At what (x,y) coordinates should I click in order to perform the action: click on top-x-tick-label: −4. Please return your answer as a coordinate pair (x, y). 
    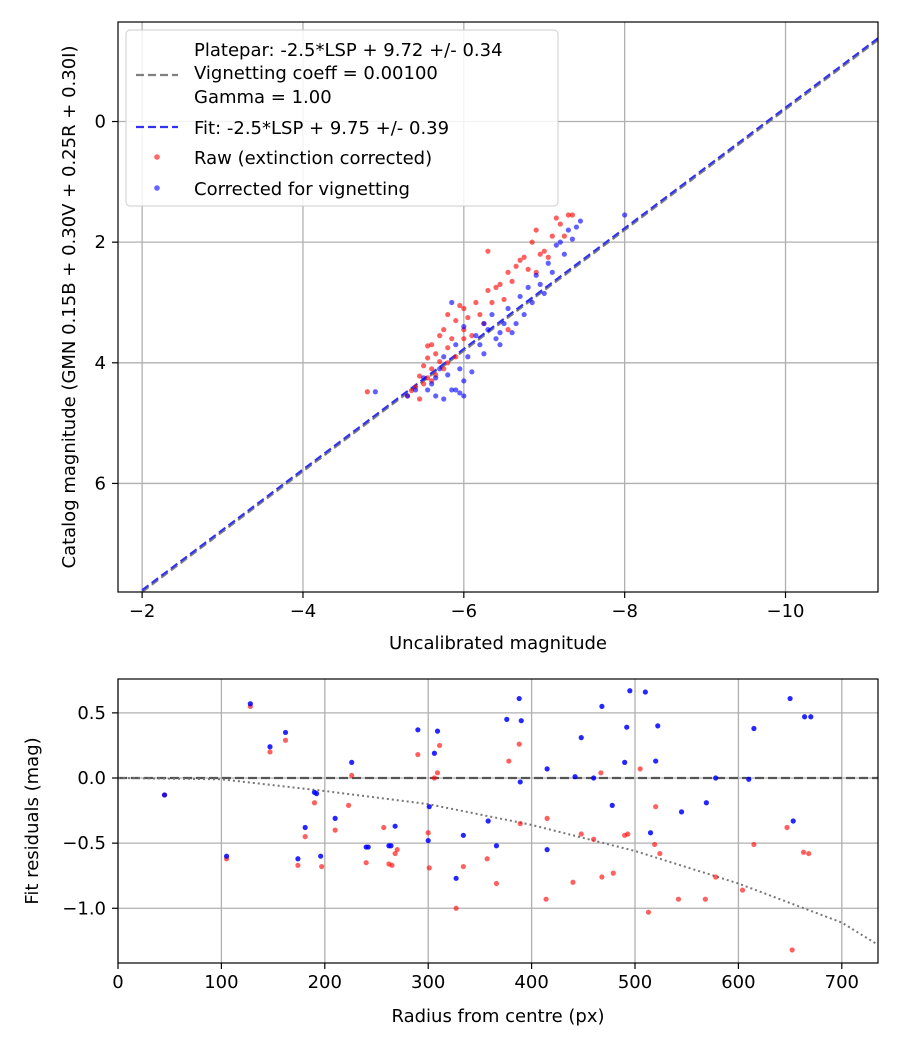
    Looking at the image, I should click on (303, 611).